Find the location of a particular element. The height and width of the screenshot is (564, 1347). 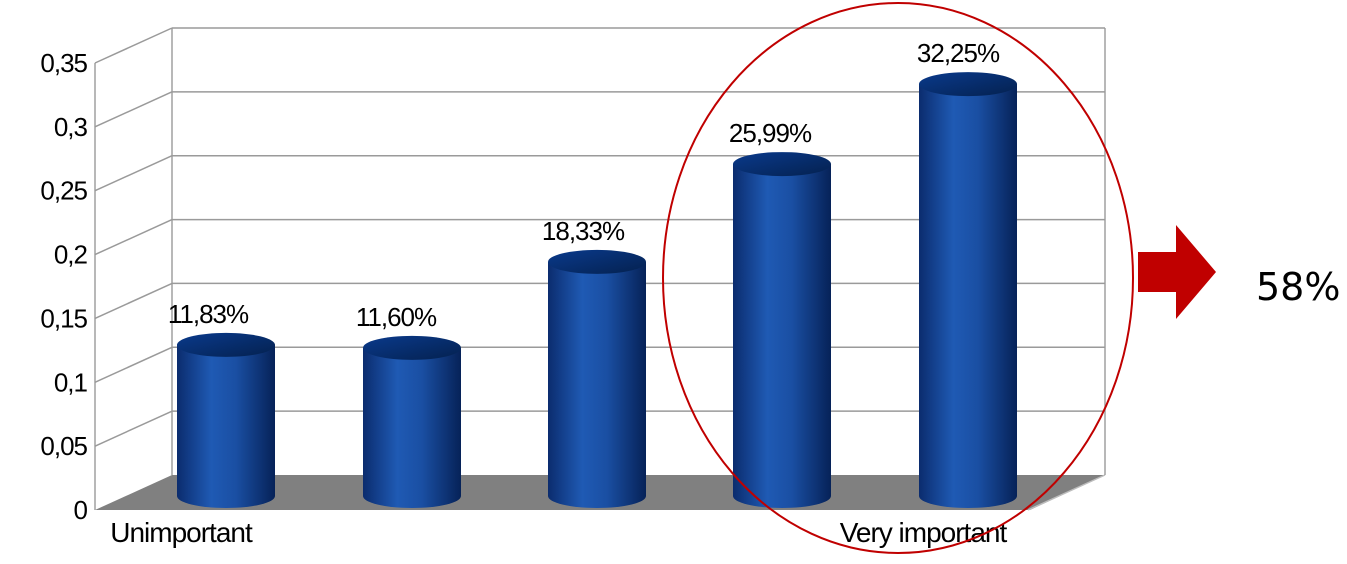

y-tick-label: 0 is located at coordinates (81, 510).